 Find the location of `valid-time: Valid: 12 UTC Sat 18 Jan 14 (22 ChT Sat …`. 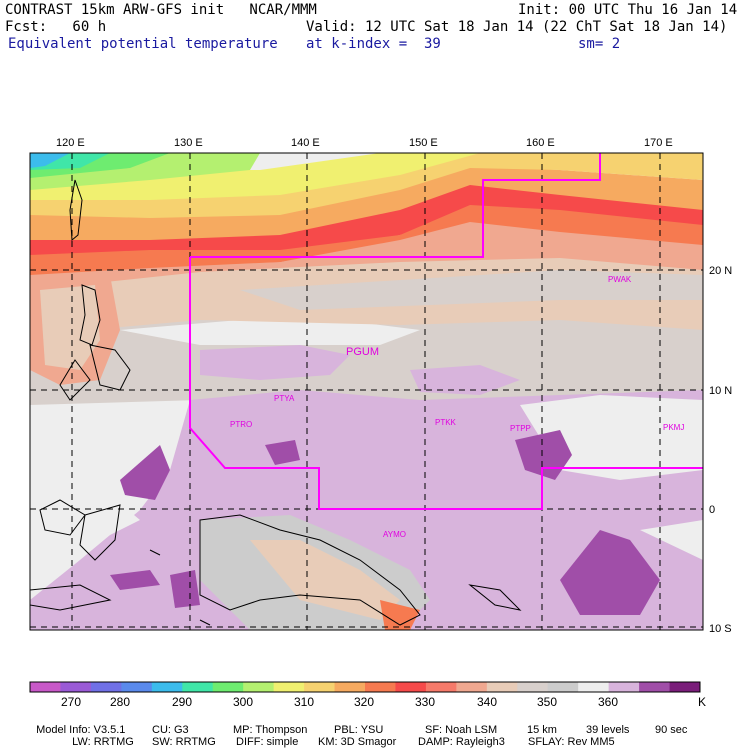

valid-time: Valid: 12 UTC Sat 18 Jan 14 (22 ChT Sat … is located at coordinates (517, 27).